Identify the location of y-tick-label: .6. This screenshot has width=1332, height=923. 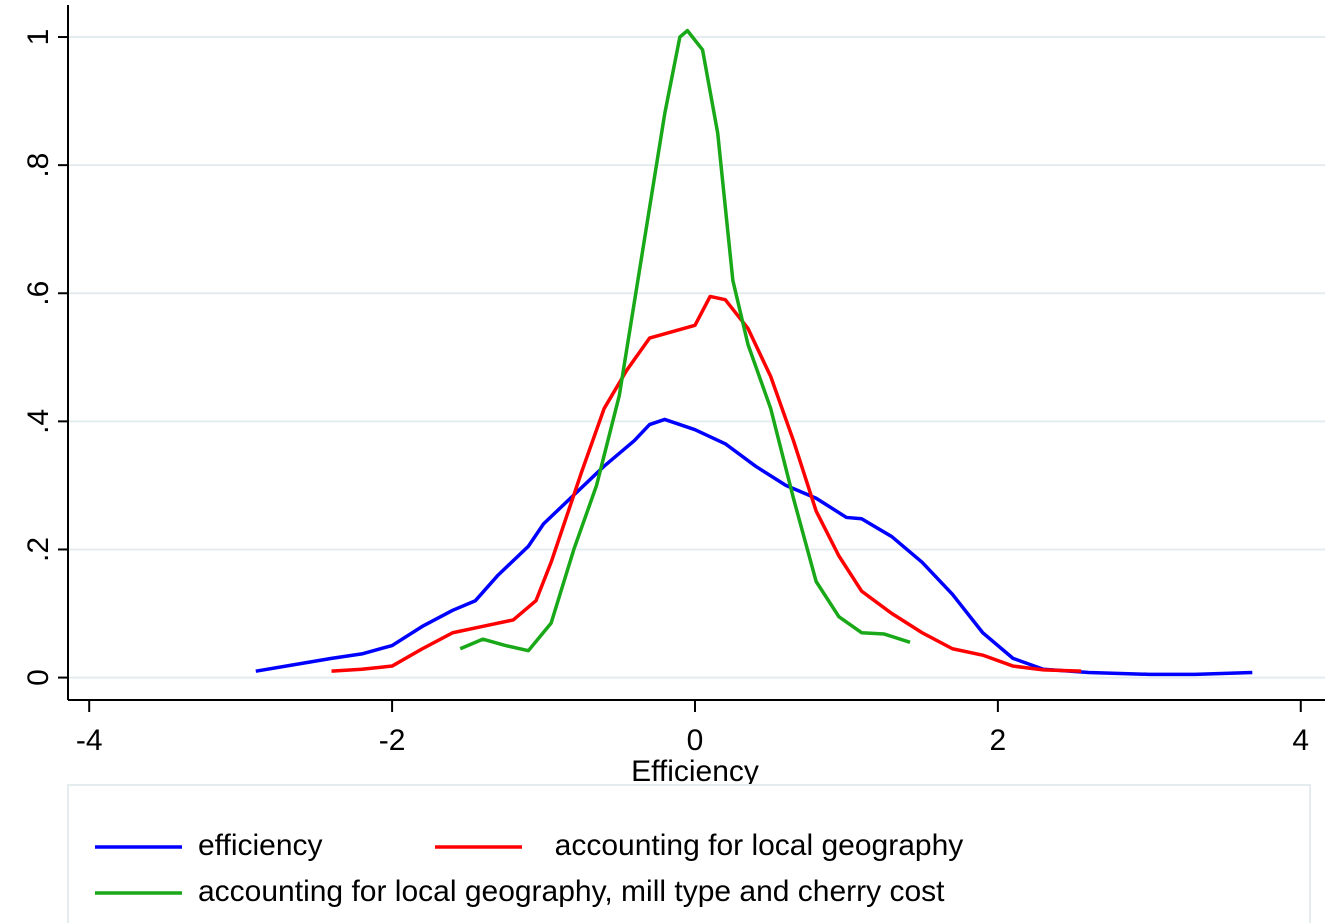
(38, 293).